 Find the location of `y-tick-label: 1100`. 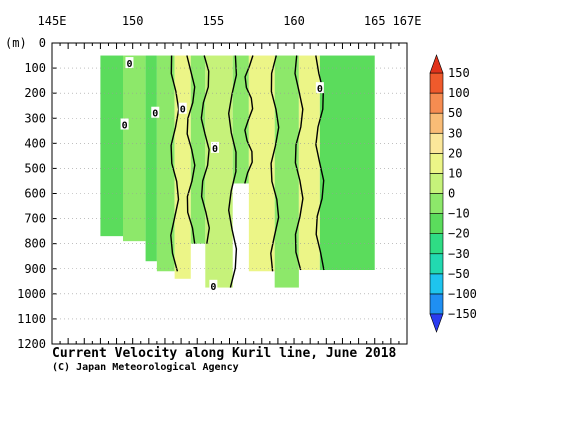

y-tick-label: 1100 is located at coordinates (31, 319).